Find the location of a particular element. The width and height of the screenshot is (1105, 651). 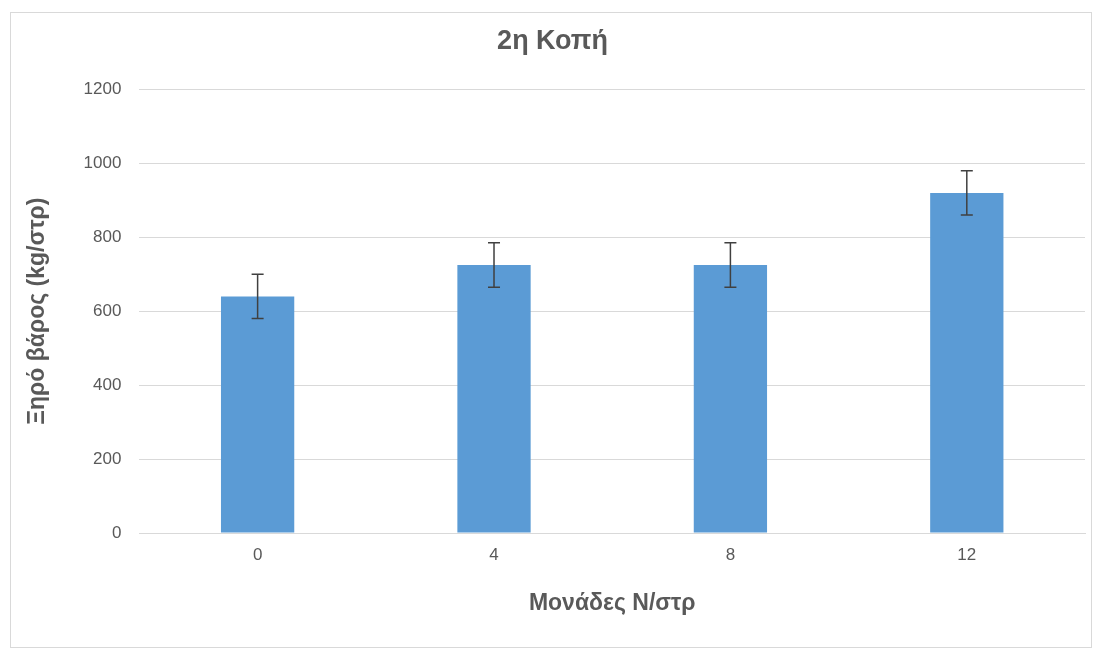

y-tick-label: 800 is located at coordinates (107, 236).